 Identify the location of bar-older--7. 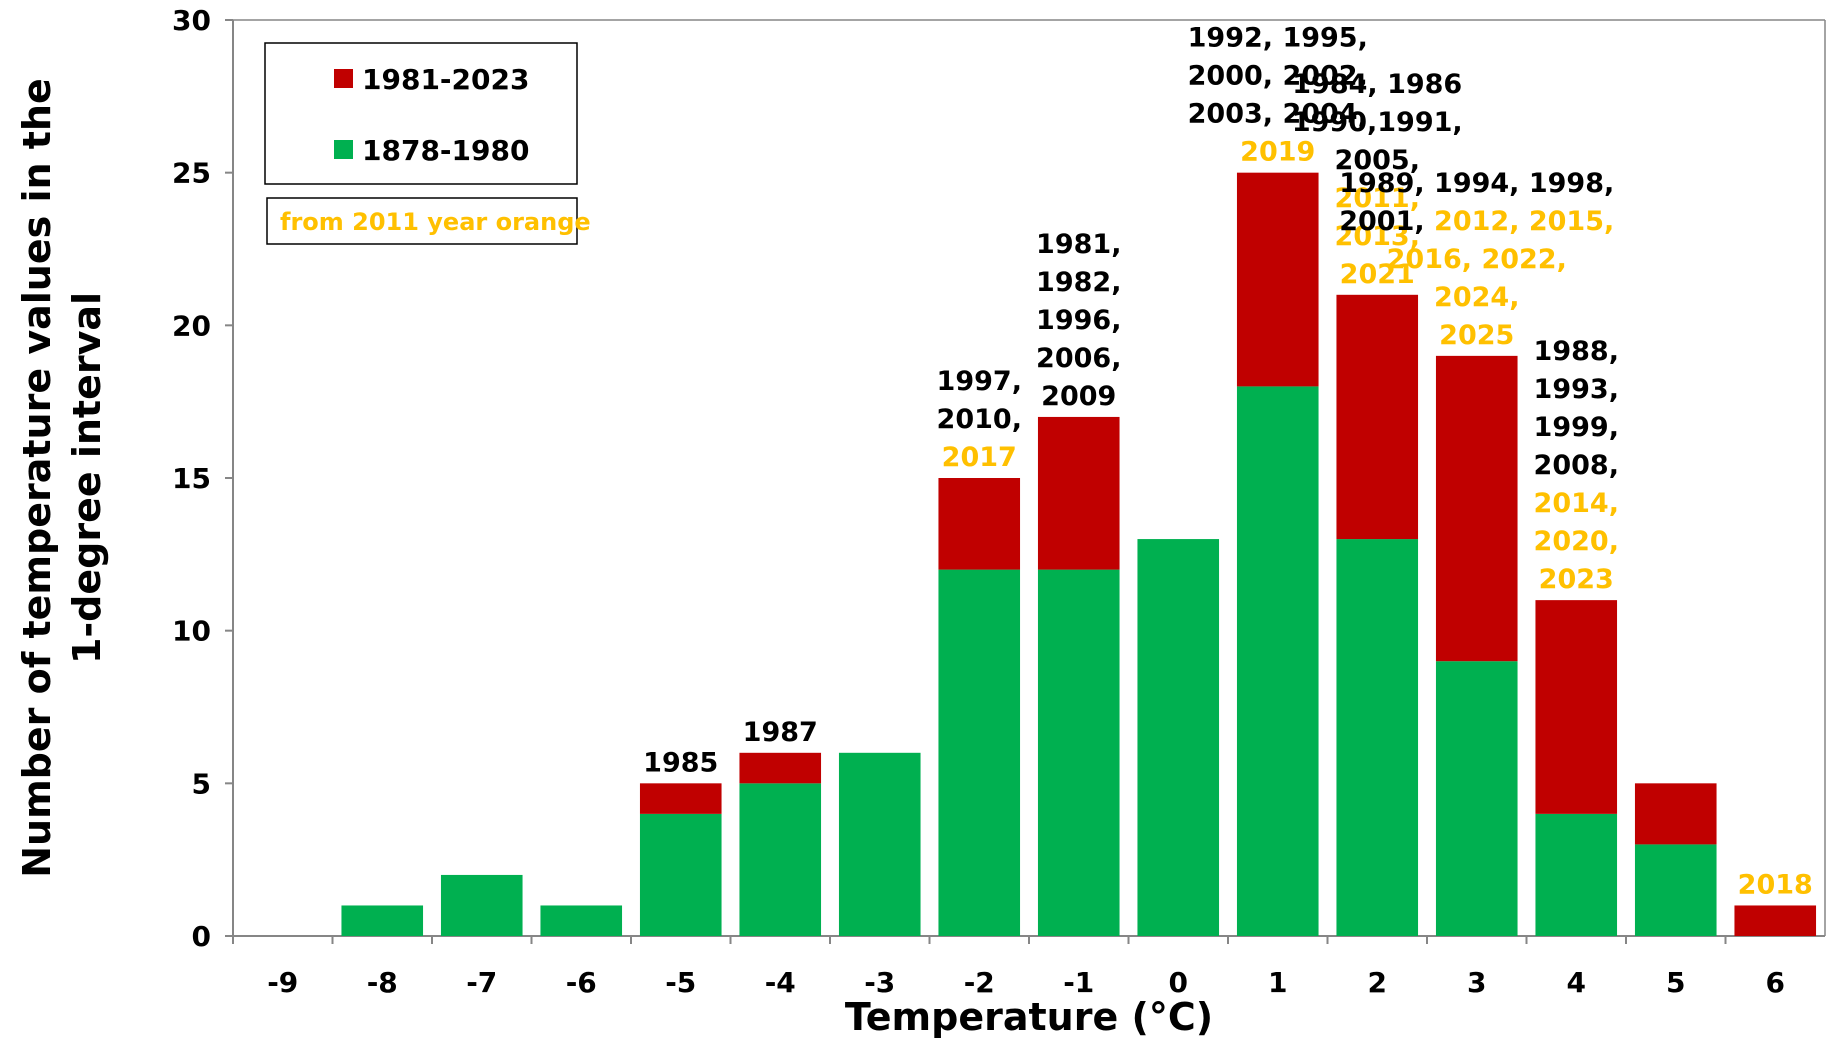
(481, 905).